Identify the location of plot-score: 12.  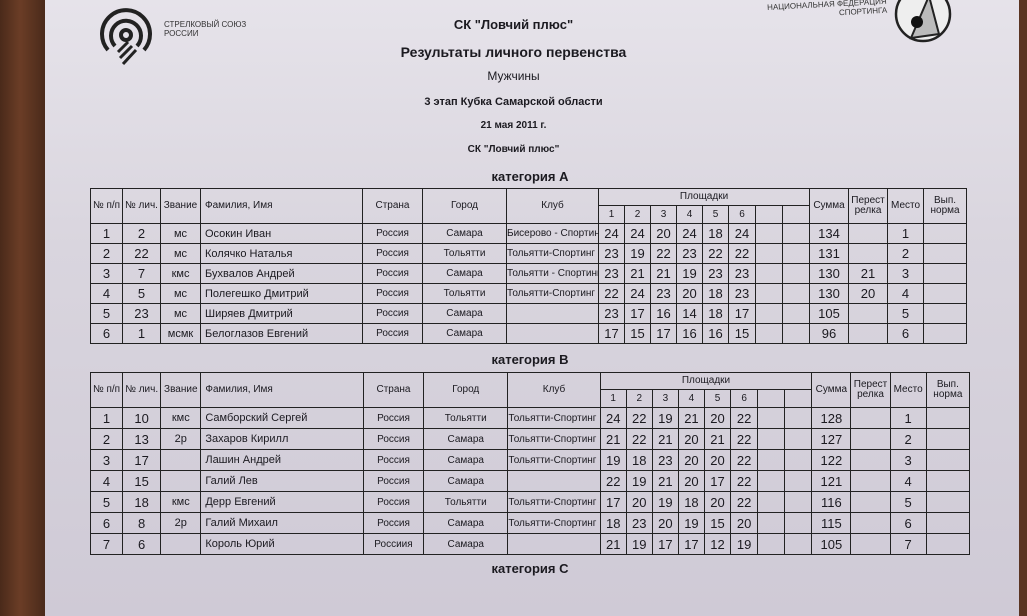
(717, 544).